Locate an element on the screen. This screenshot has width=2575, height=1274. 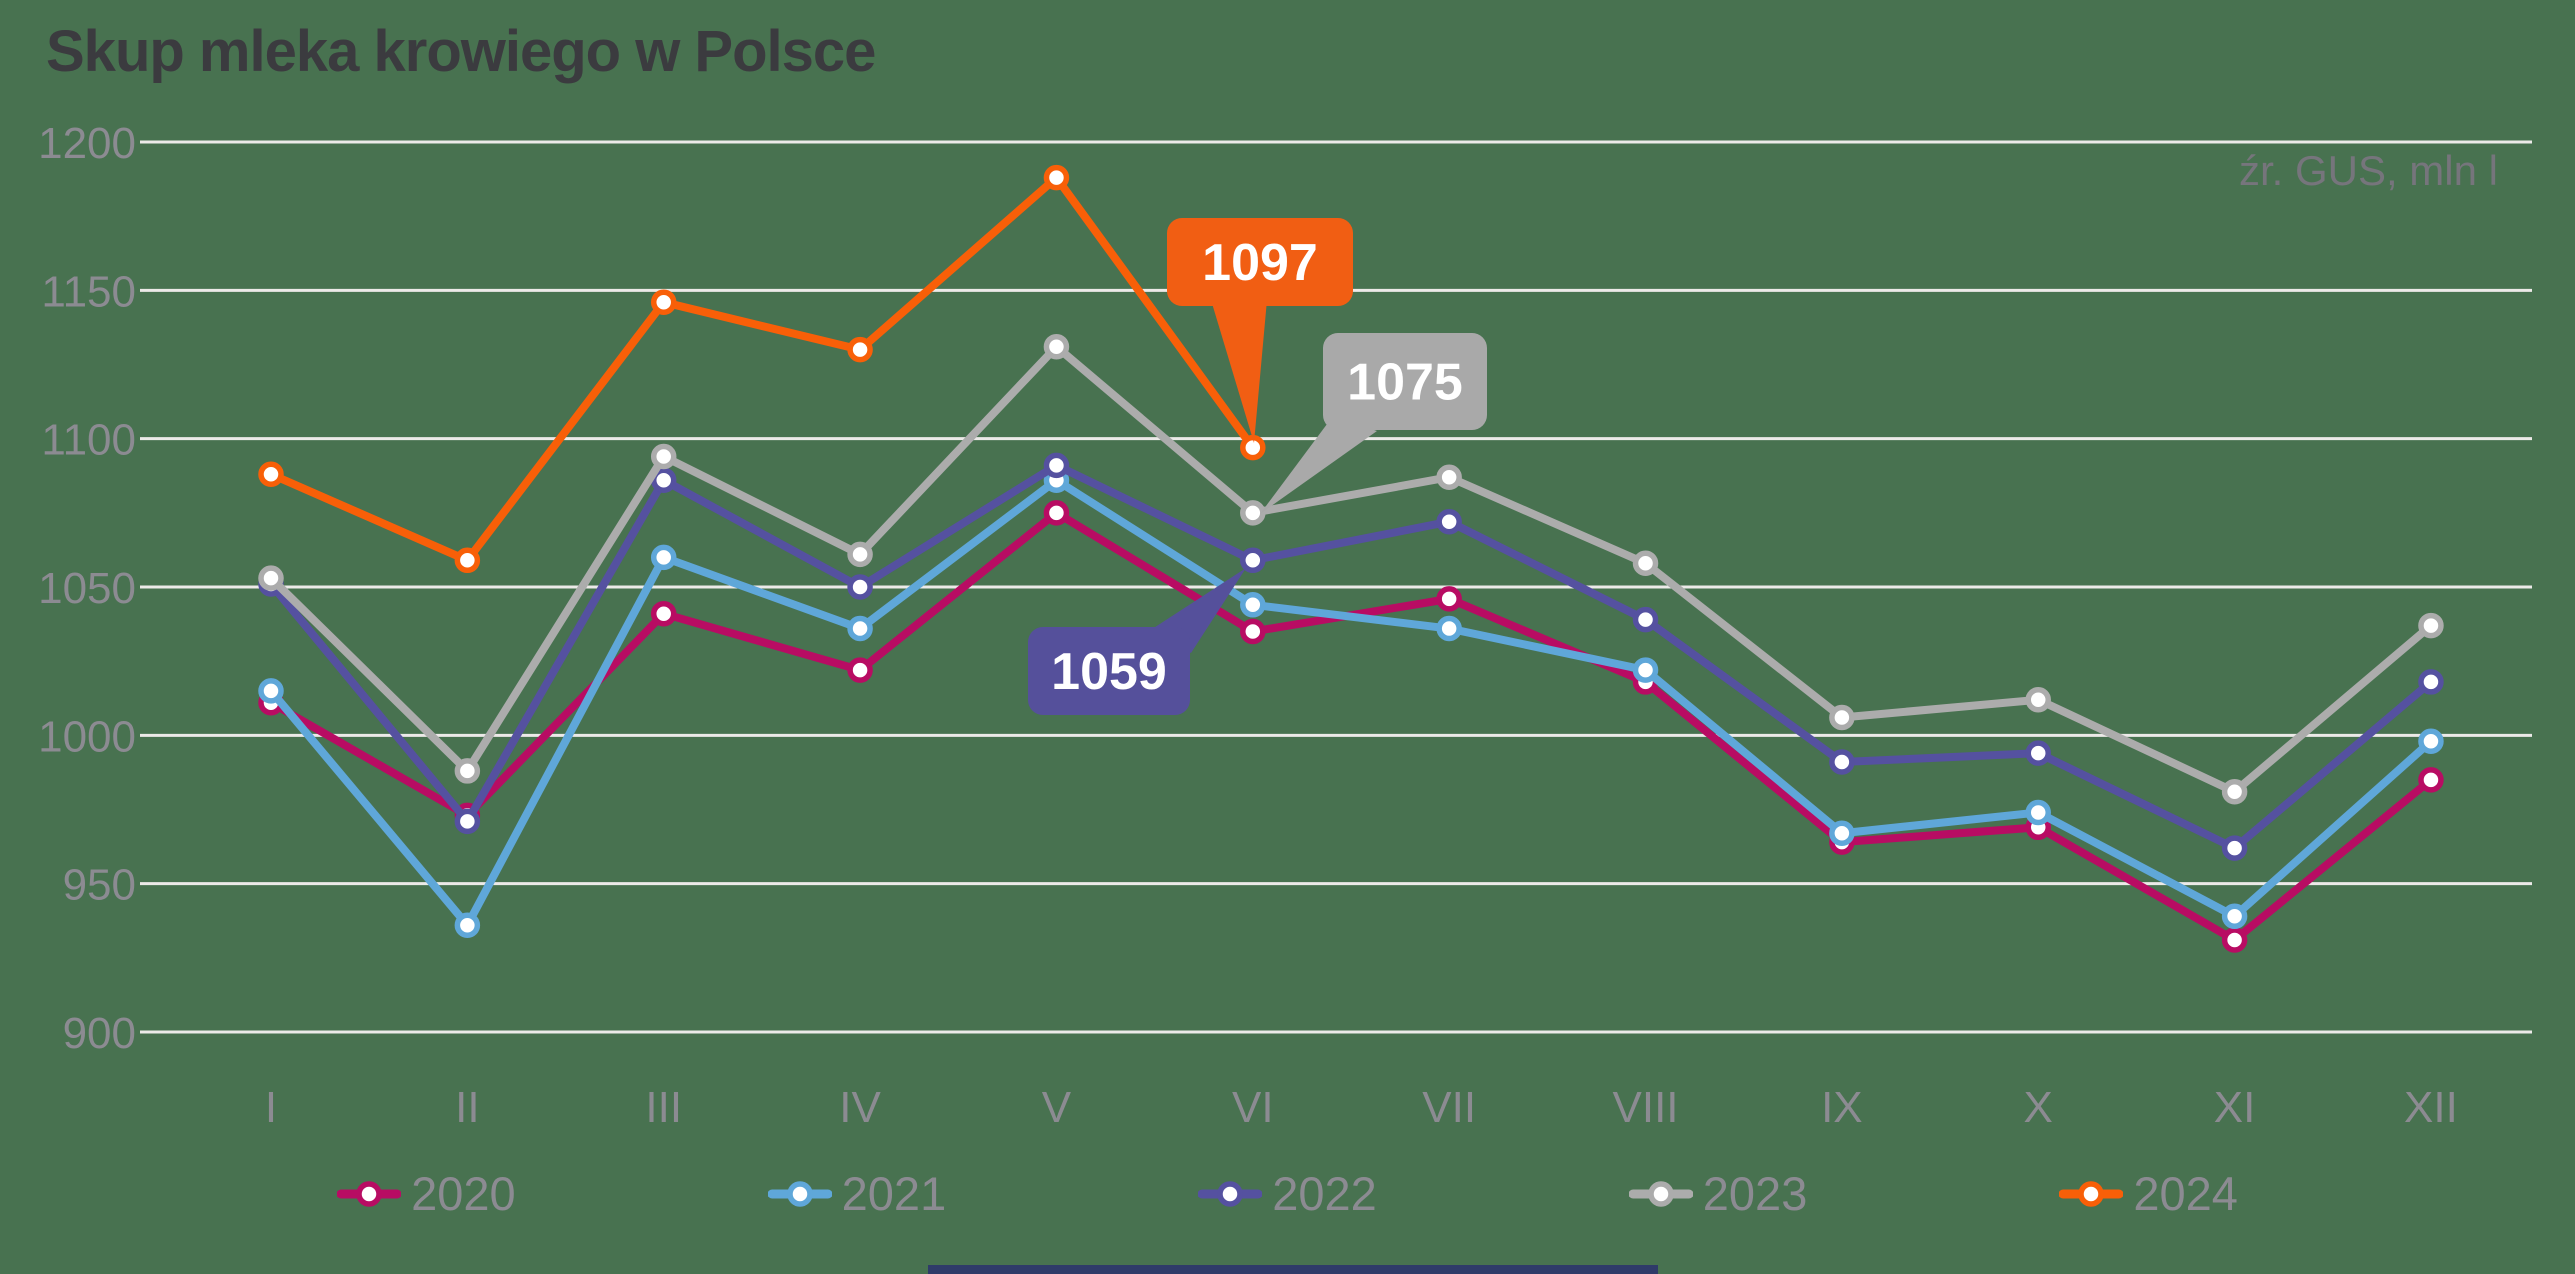
data-point-2023-XII is located at coordinates (2431, 625).